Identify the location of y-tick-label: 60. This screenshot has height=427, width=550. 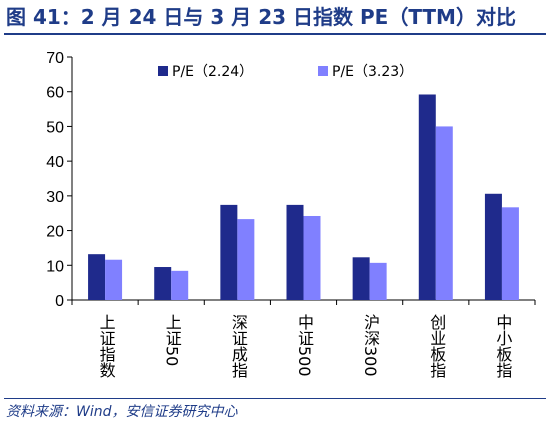
(55, 93).